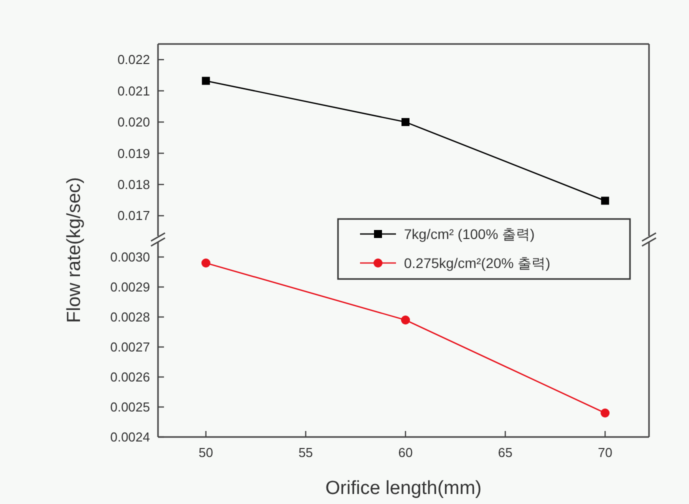 This screenshot has width=689, height=504. Describe the element at coordinates (130, 257) in the screenshot. I see `y-tick-label: 0.0030` at that location.